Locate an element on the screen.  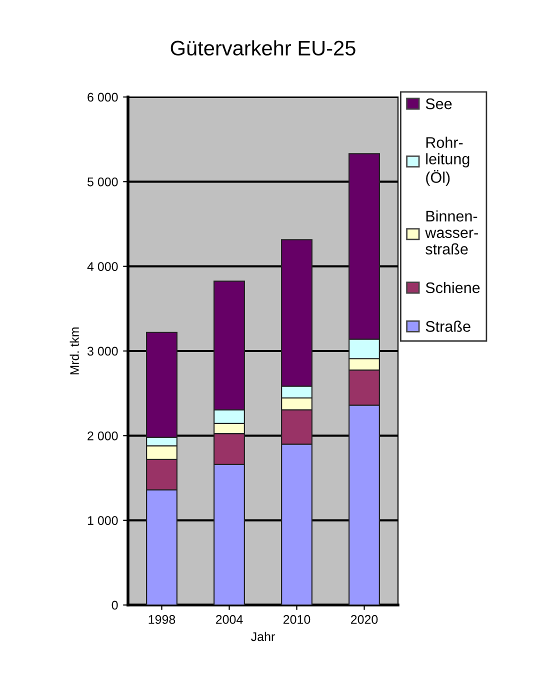
y-tick-label: 0 is located at coordinates (115, 605).